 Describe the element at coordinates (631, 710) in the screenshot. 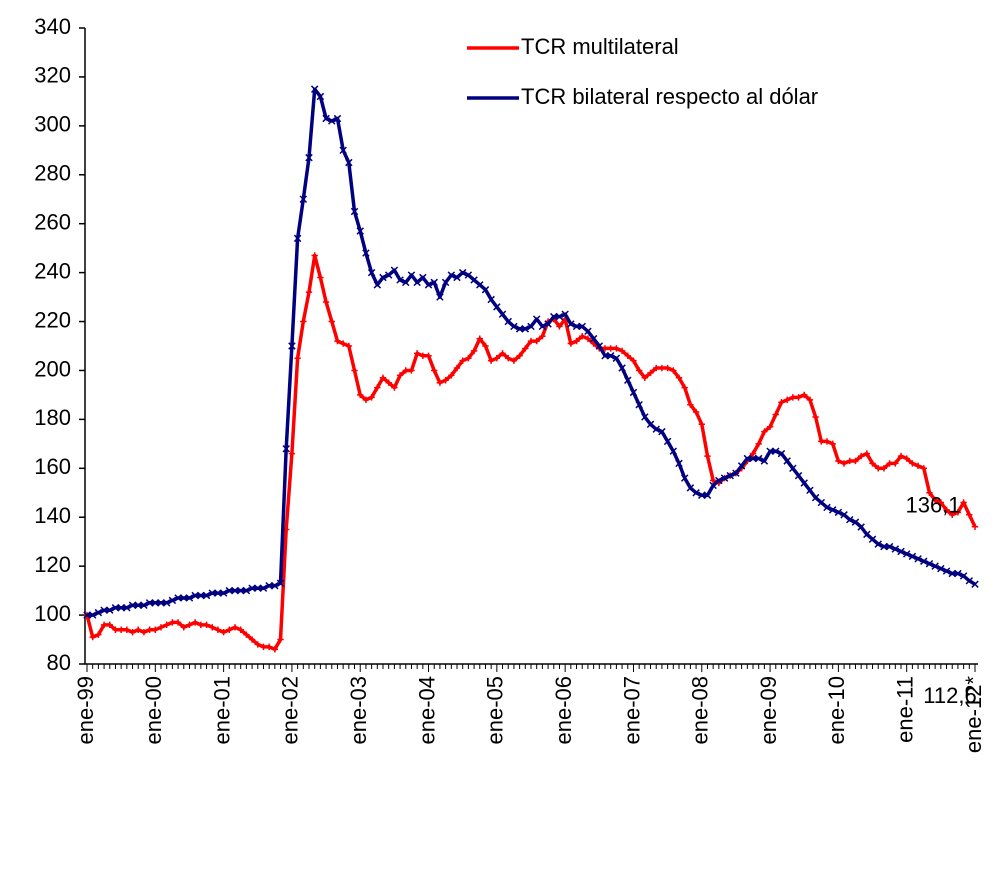

I see `x-tick-label: ene-07` at that location.